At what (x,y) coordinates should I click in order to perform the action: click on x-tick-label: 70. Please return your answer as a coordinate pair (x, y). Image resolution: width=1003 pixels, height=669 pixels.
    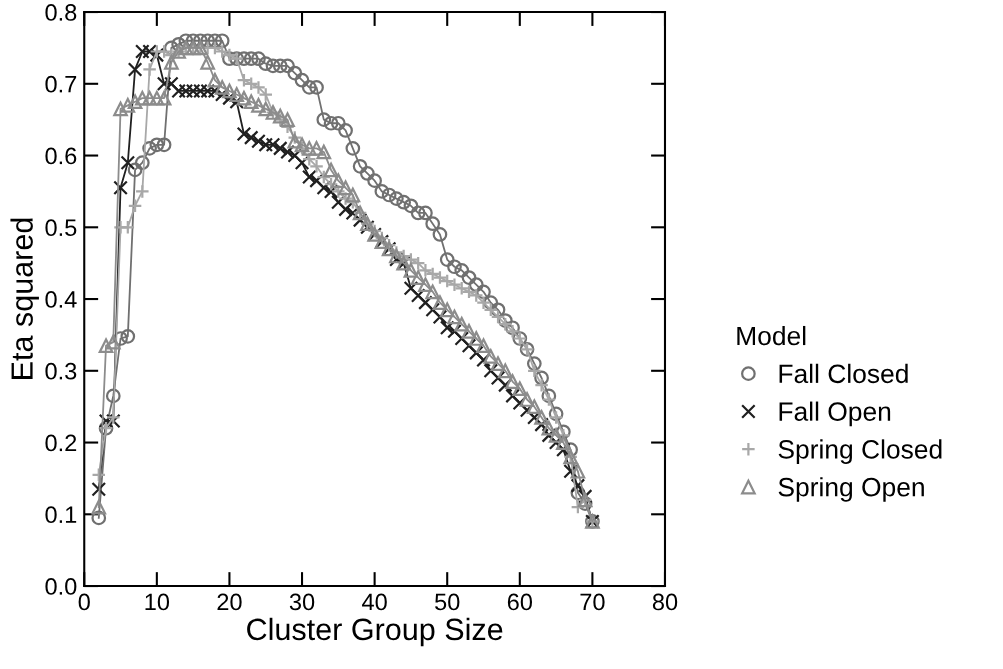
    Looking at the image, I should click on (592, 602).